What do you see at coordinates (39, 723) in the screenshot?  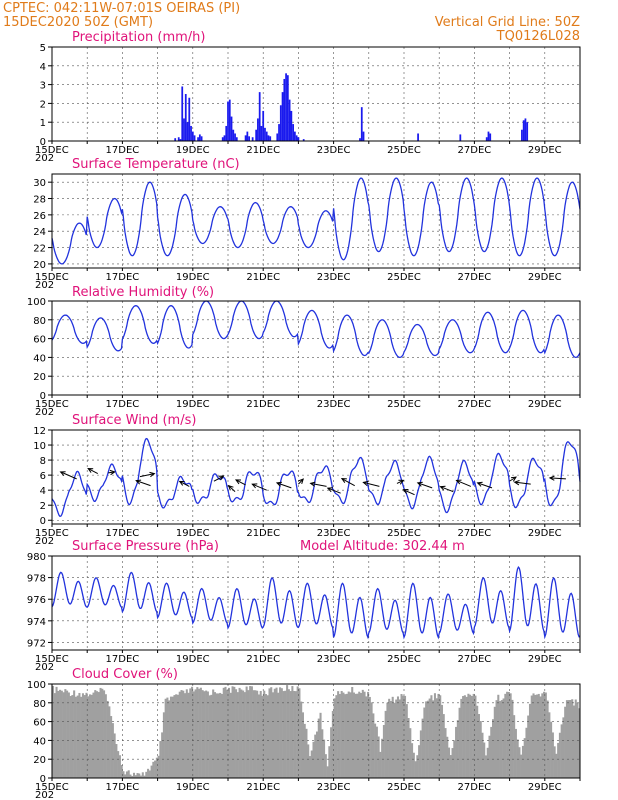 I see `y-tick-label: 60` at bounding box center [39, 723].